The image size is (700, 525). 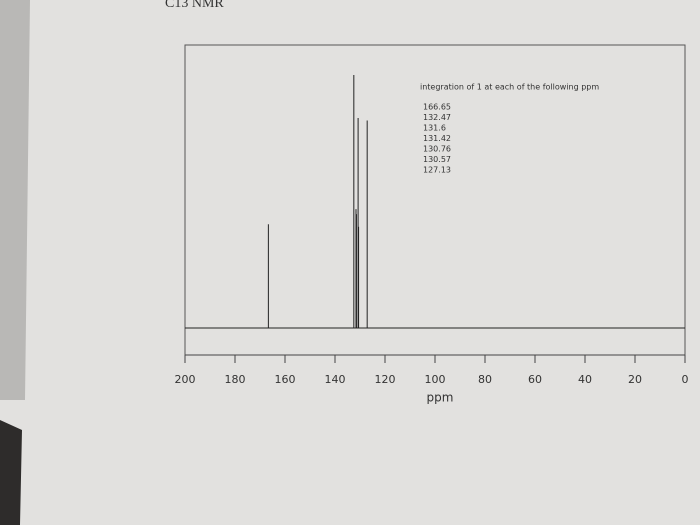 What do you see at coordinates (440, 398) in the screenshot?
I see `x-axis-label: ppm` at bounding box center [440, 398].